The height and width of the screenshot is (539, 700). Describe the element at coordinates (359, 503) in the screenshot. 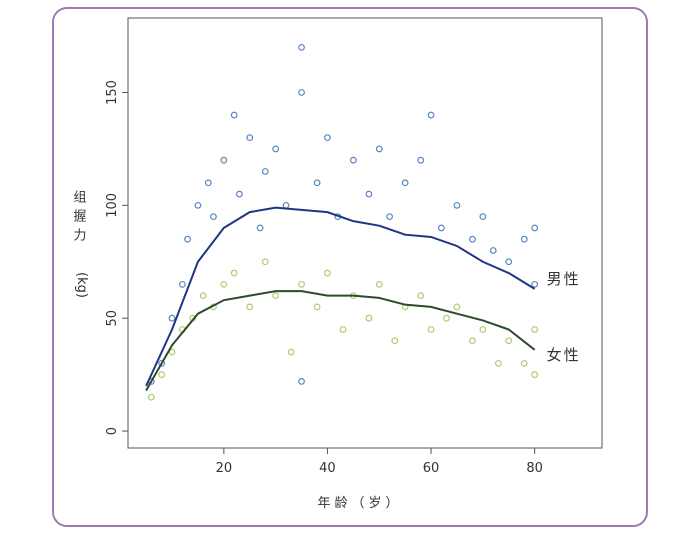

I see `x-axis-label: 年龄（岁）` at that location.